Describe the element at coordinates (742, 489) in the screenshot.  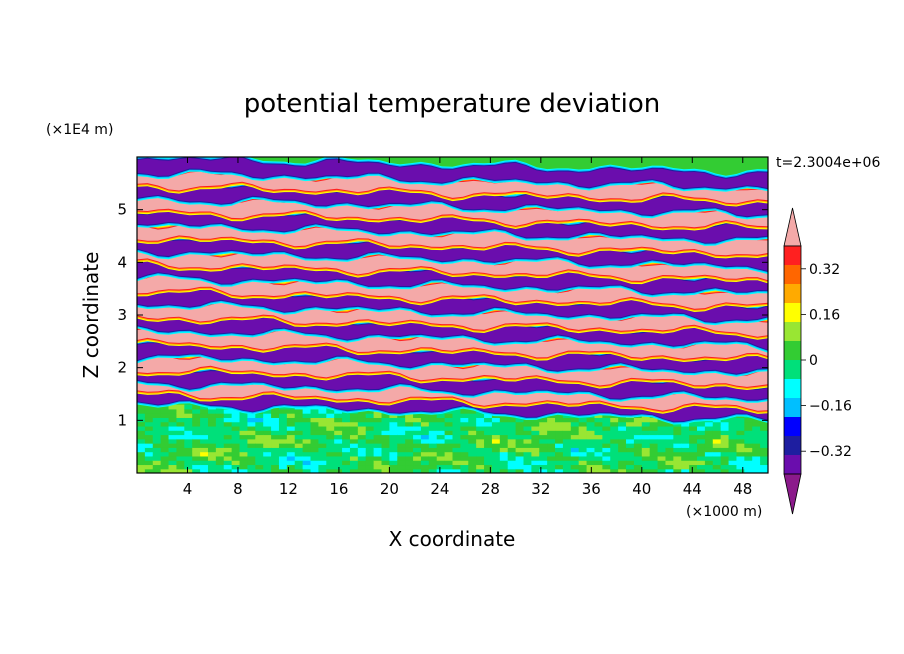
I see `x-tick-label: 48` at that location.